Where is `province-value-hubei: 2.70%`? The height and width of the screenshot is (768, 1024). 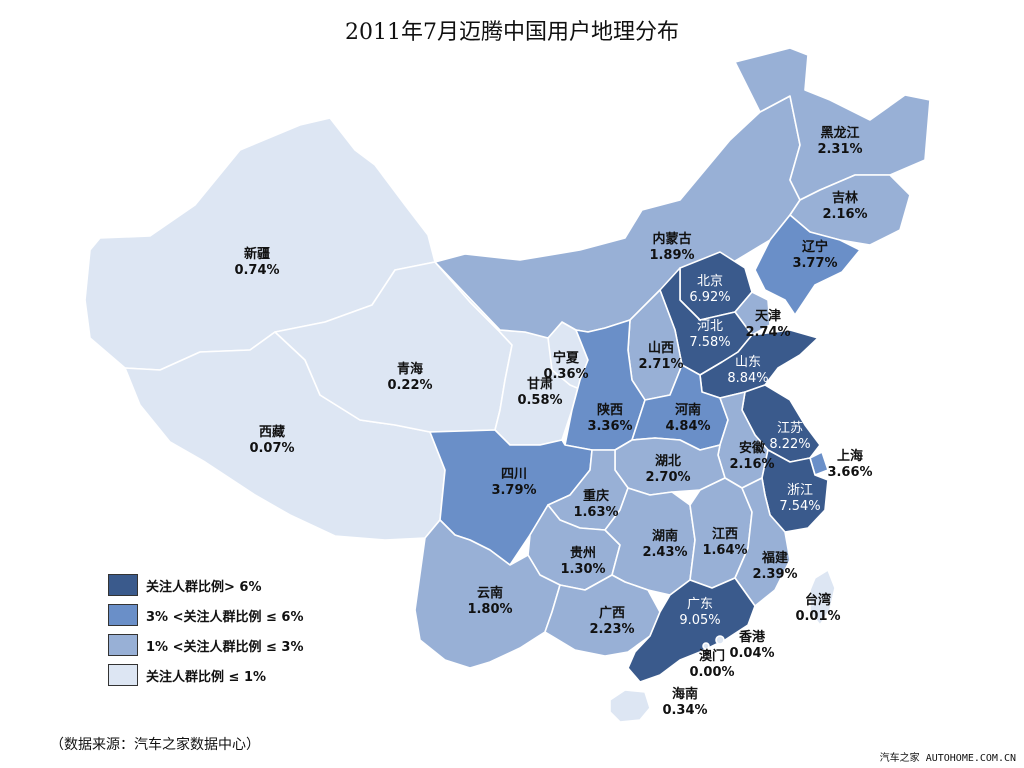
province-value-hubei: 2.70% is located at coordinates (667, 477).